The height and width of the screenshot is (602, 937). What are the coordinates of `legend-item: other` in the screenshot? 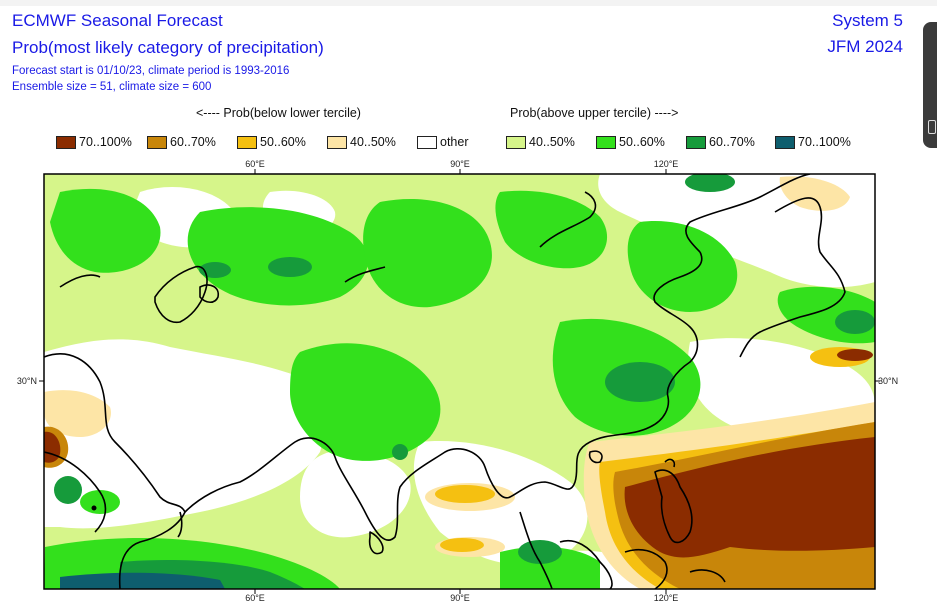 It's located at (443, 142).